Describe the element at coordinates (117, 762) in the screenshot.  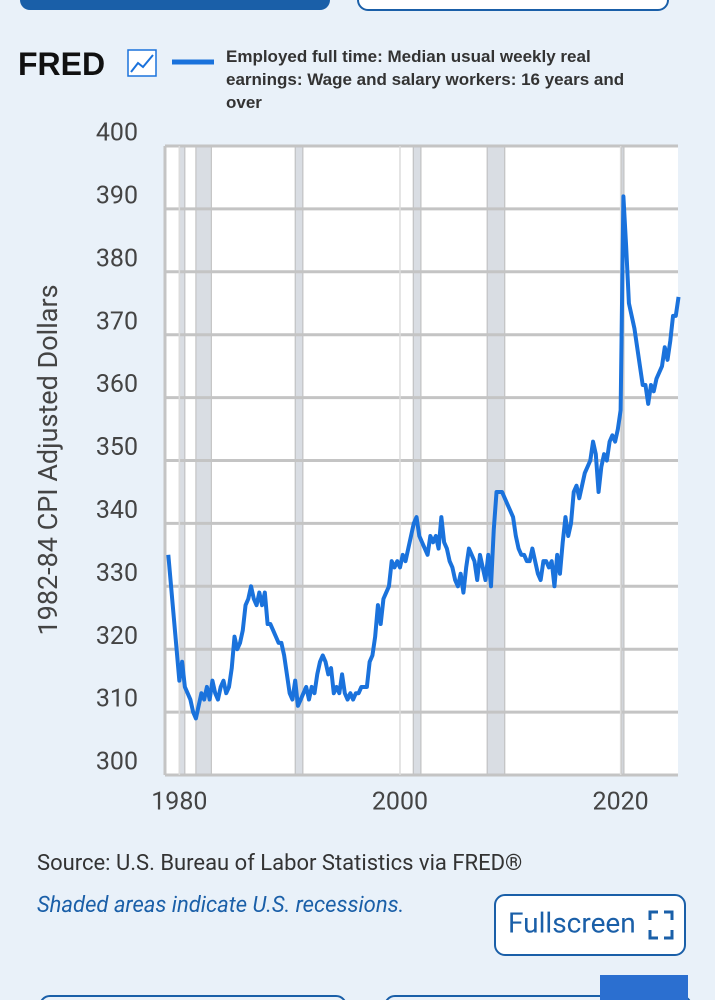
I see `y-tick-label: 300` at that location.